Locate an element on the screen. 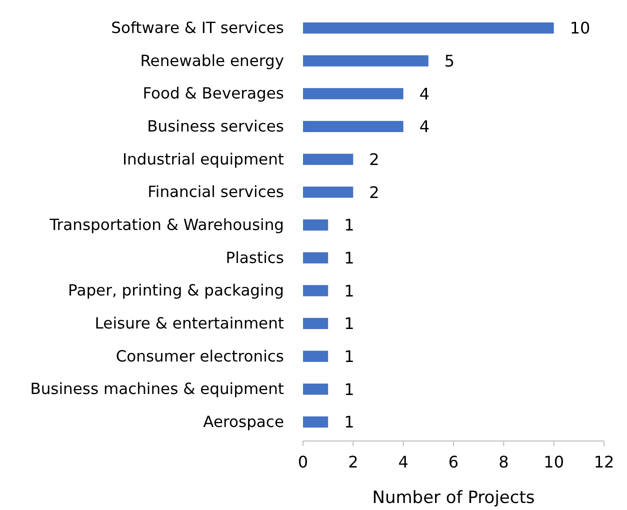 This screenshot has width=627, height=510. y-tick-label: Paper, printing & packaging is located at coordinates (176, 291).